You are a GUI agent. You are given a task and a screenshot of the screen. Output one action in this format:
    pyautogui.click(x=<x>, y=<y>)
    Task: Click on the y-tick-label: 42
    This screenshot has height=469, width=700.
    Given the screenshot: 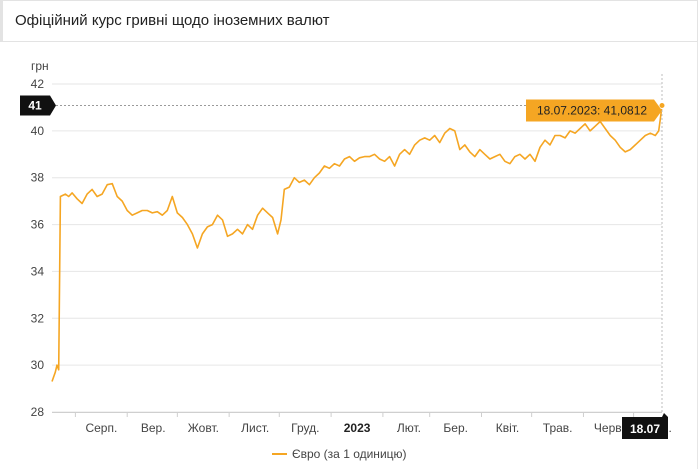 What is the action you would take?
    pyautogui.click(x=38, y=84)
    